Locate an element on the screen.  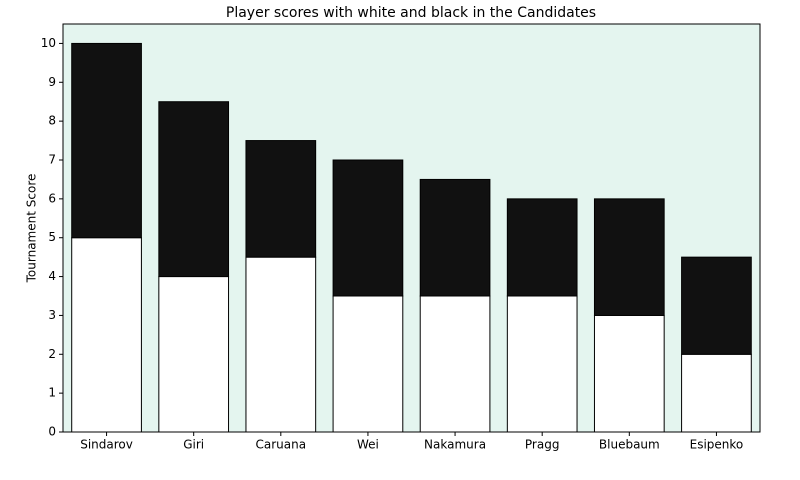
y-tick-label: 1 is located at coordinates (52, 393).